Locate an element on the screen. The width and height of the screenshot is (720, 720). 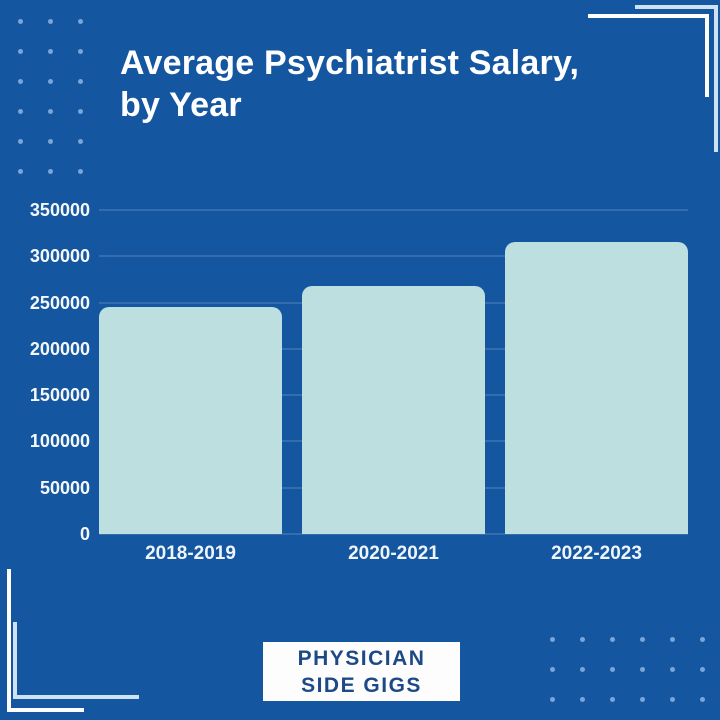
y-axis-tick-label: 100000 is located at coordinates (59, 441).